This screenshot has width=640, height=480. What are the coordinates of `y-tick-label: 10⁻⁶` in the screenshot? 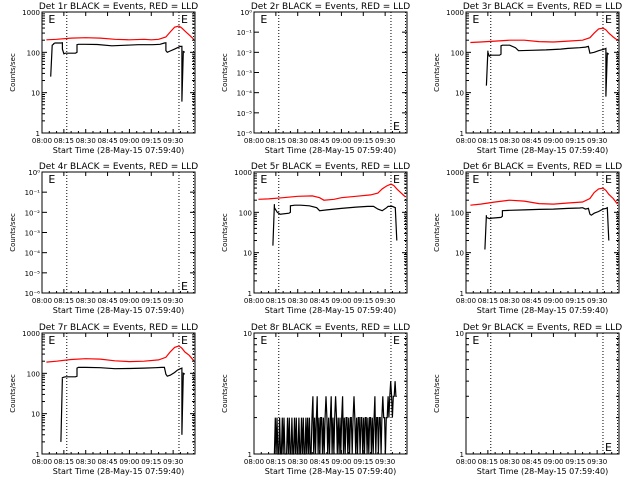 It's located at (33, 294).